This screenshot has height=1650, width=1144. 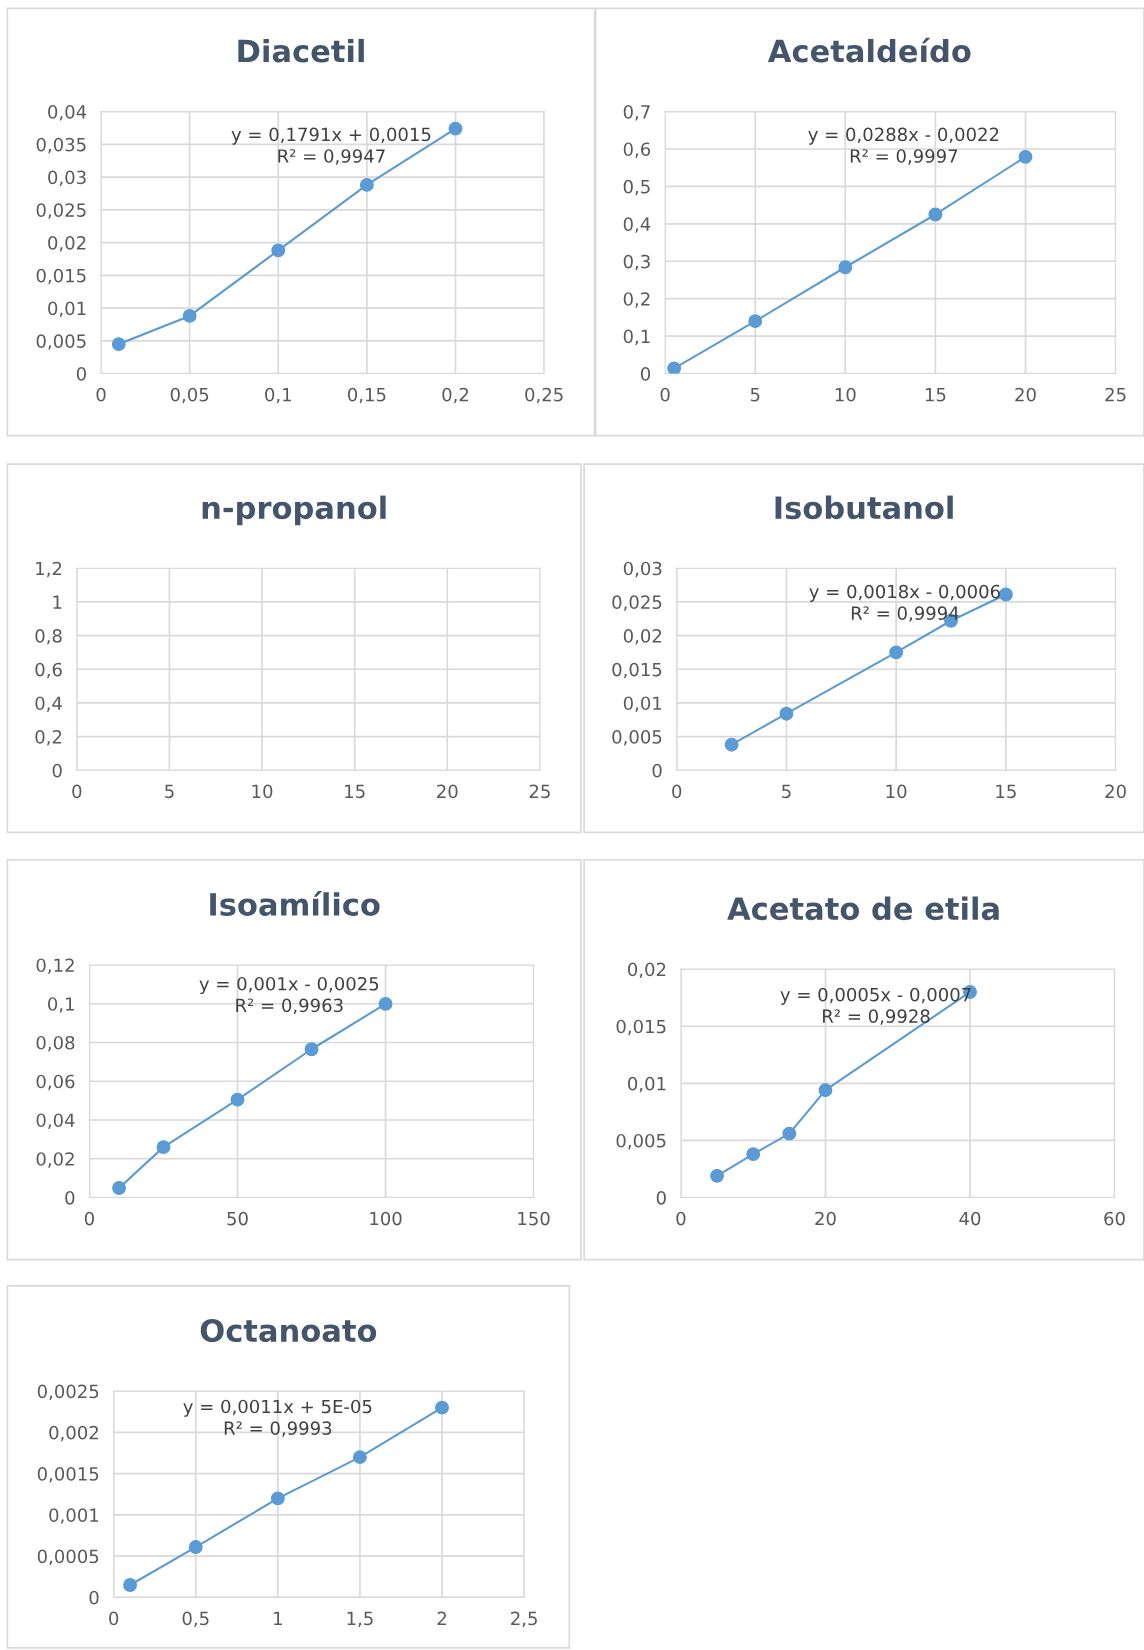 What do you see at coordinates (1114, 1218) in the screenshot?
I see `x-tick-label: 60` at bounding box center [1114, 1218].